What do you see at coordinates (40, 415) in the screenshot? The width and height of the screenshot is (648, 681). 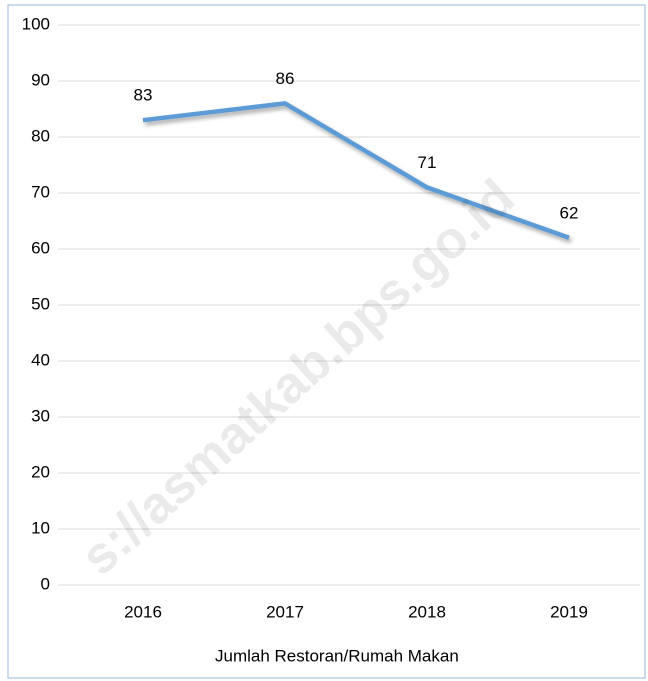 I see `y-tick-label: 30` at bounding box center [40, 415].